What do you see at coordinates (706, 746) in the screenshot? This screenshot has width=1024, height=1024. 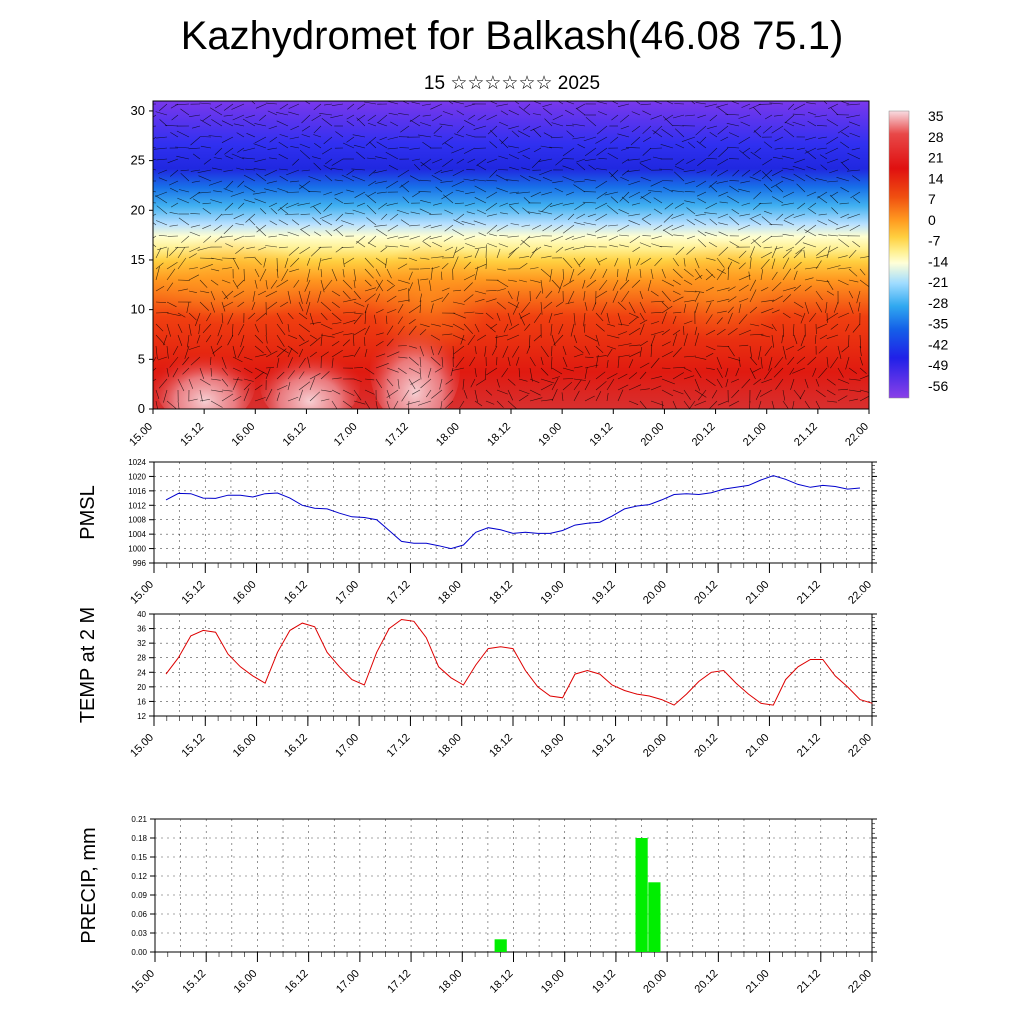 I see `x-tick-label: 20.12` at bounding box center [706, 746].